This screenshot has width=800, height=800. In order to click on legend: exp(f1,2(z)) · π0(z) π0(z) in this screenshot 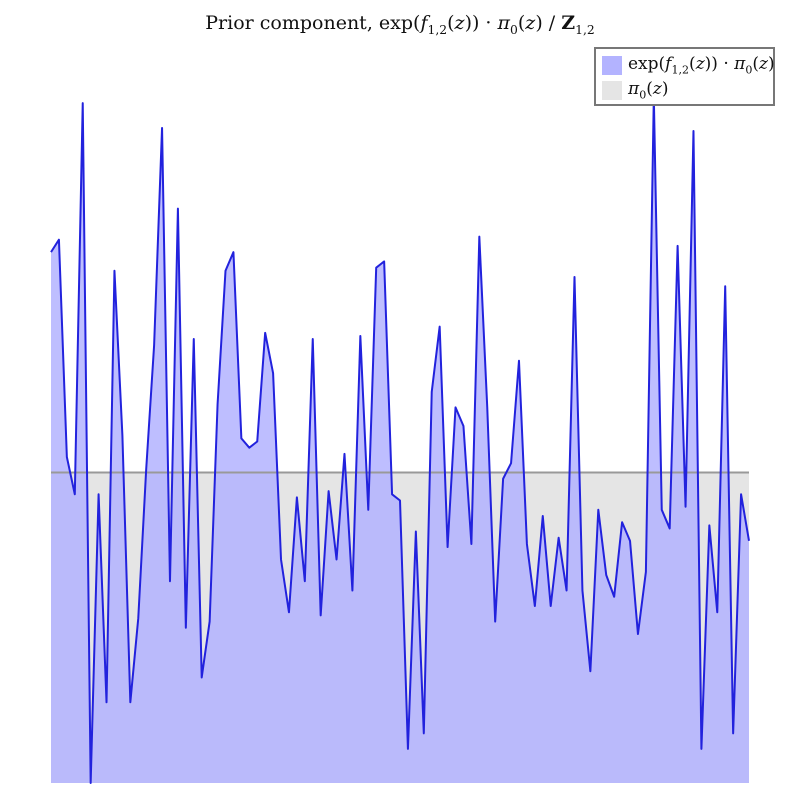, I will do `click(684, 76)`.